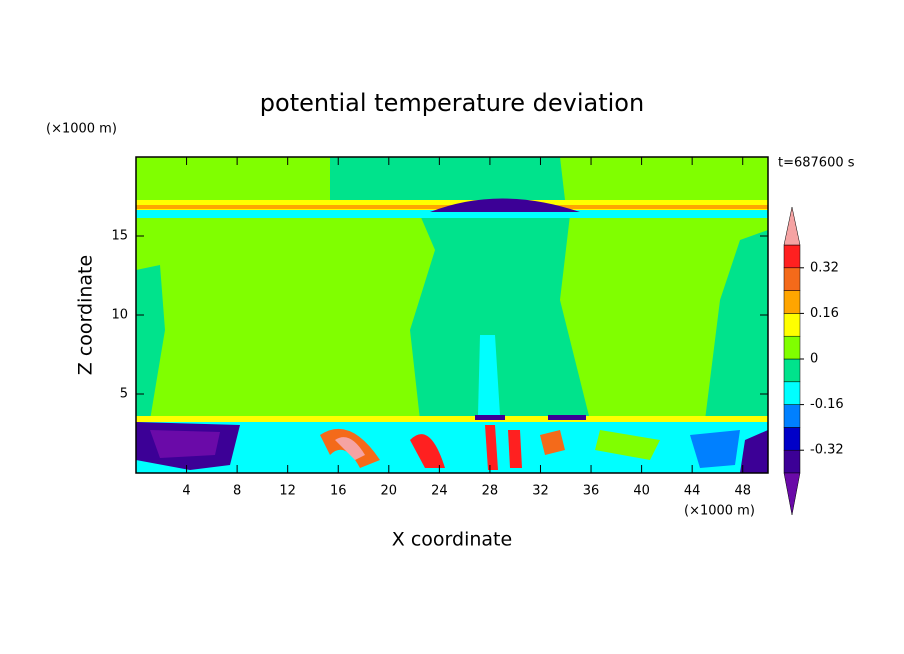 This screenshot has width=904, height=654. I want to click on x-tick-label: 20, so click(389, 491).